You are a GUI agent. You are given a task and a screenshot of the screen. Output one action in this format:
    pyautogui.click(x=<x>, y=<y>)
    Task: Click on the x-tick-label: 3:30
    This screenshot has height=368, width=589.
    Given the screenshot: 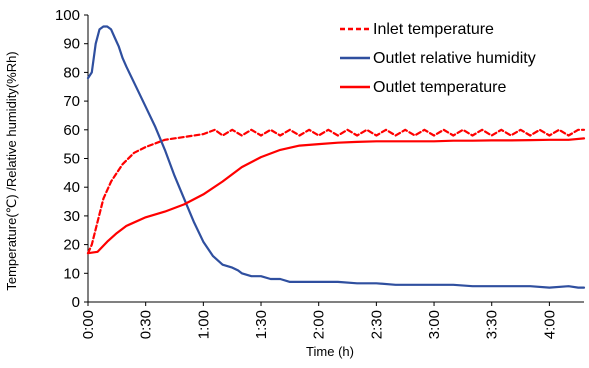 What is the action you would take?
    pyautogui.click(x=492, y=324)
    